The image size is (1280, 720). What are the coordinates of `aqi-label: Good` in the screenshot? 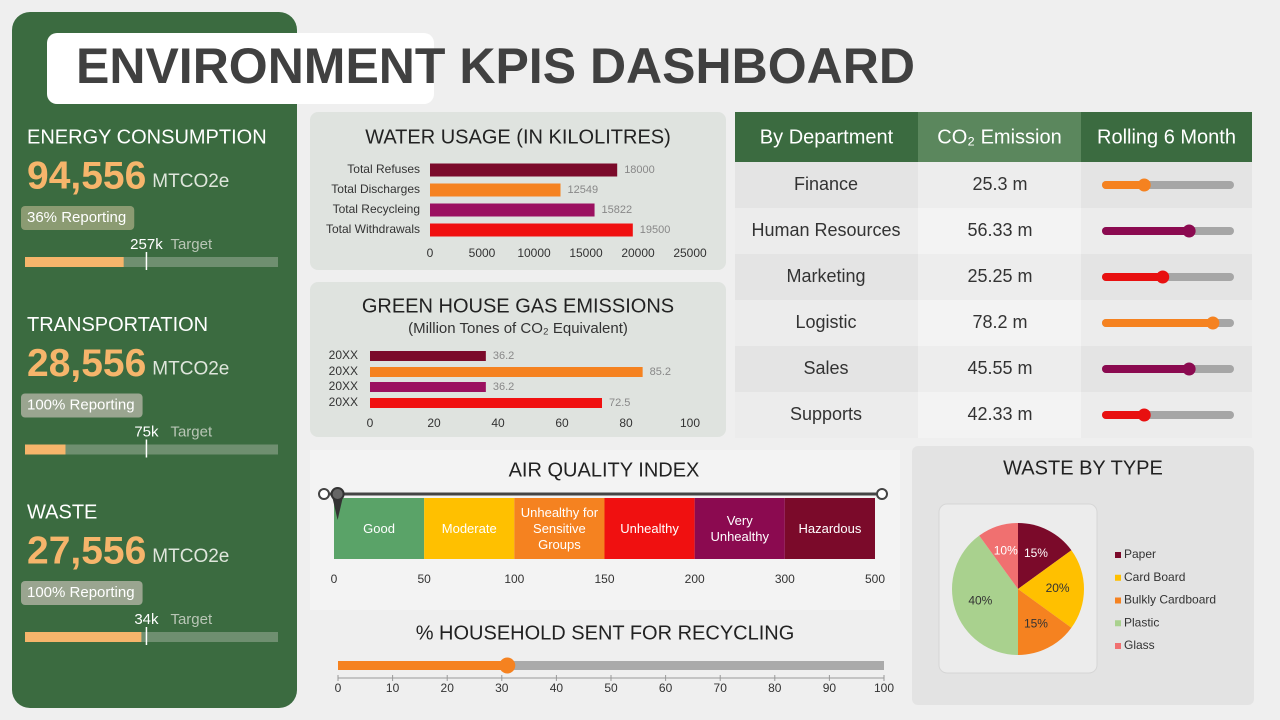 It's located at (379, 528).